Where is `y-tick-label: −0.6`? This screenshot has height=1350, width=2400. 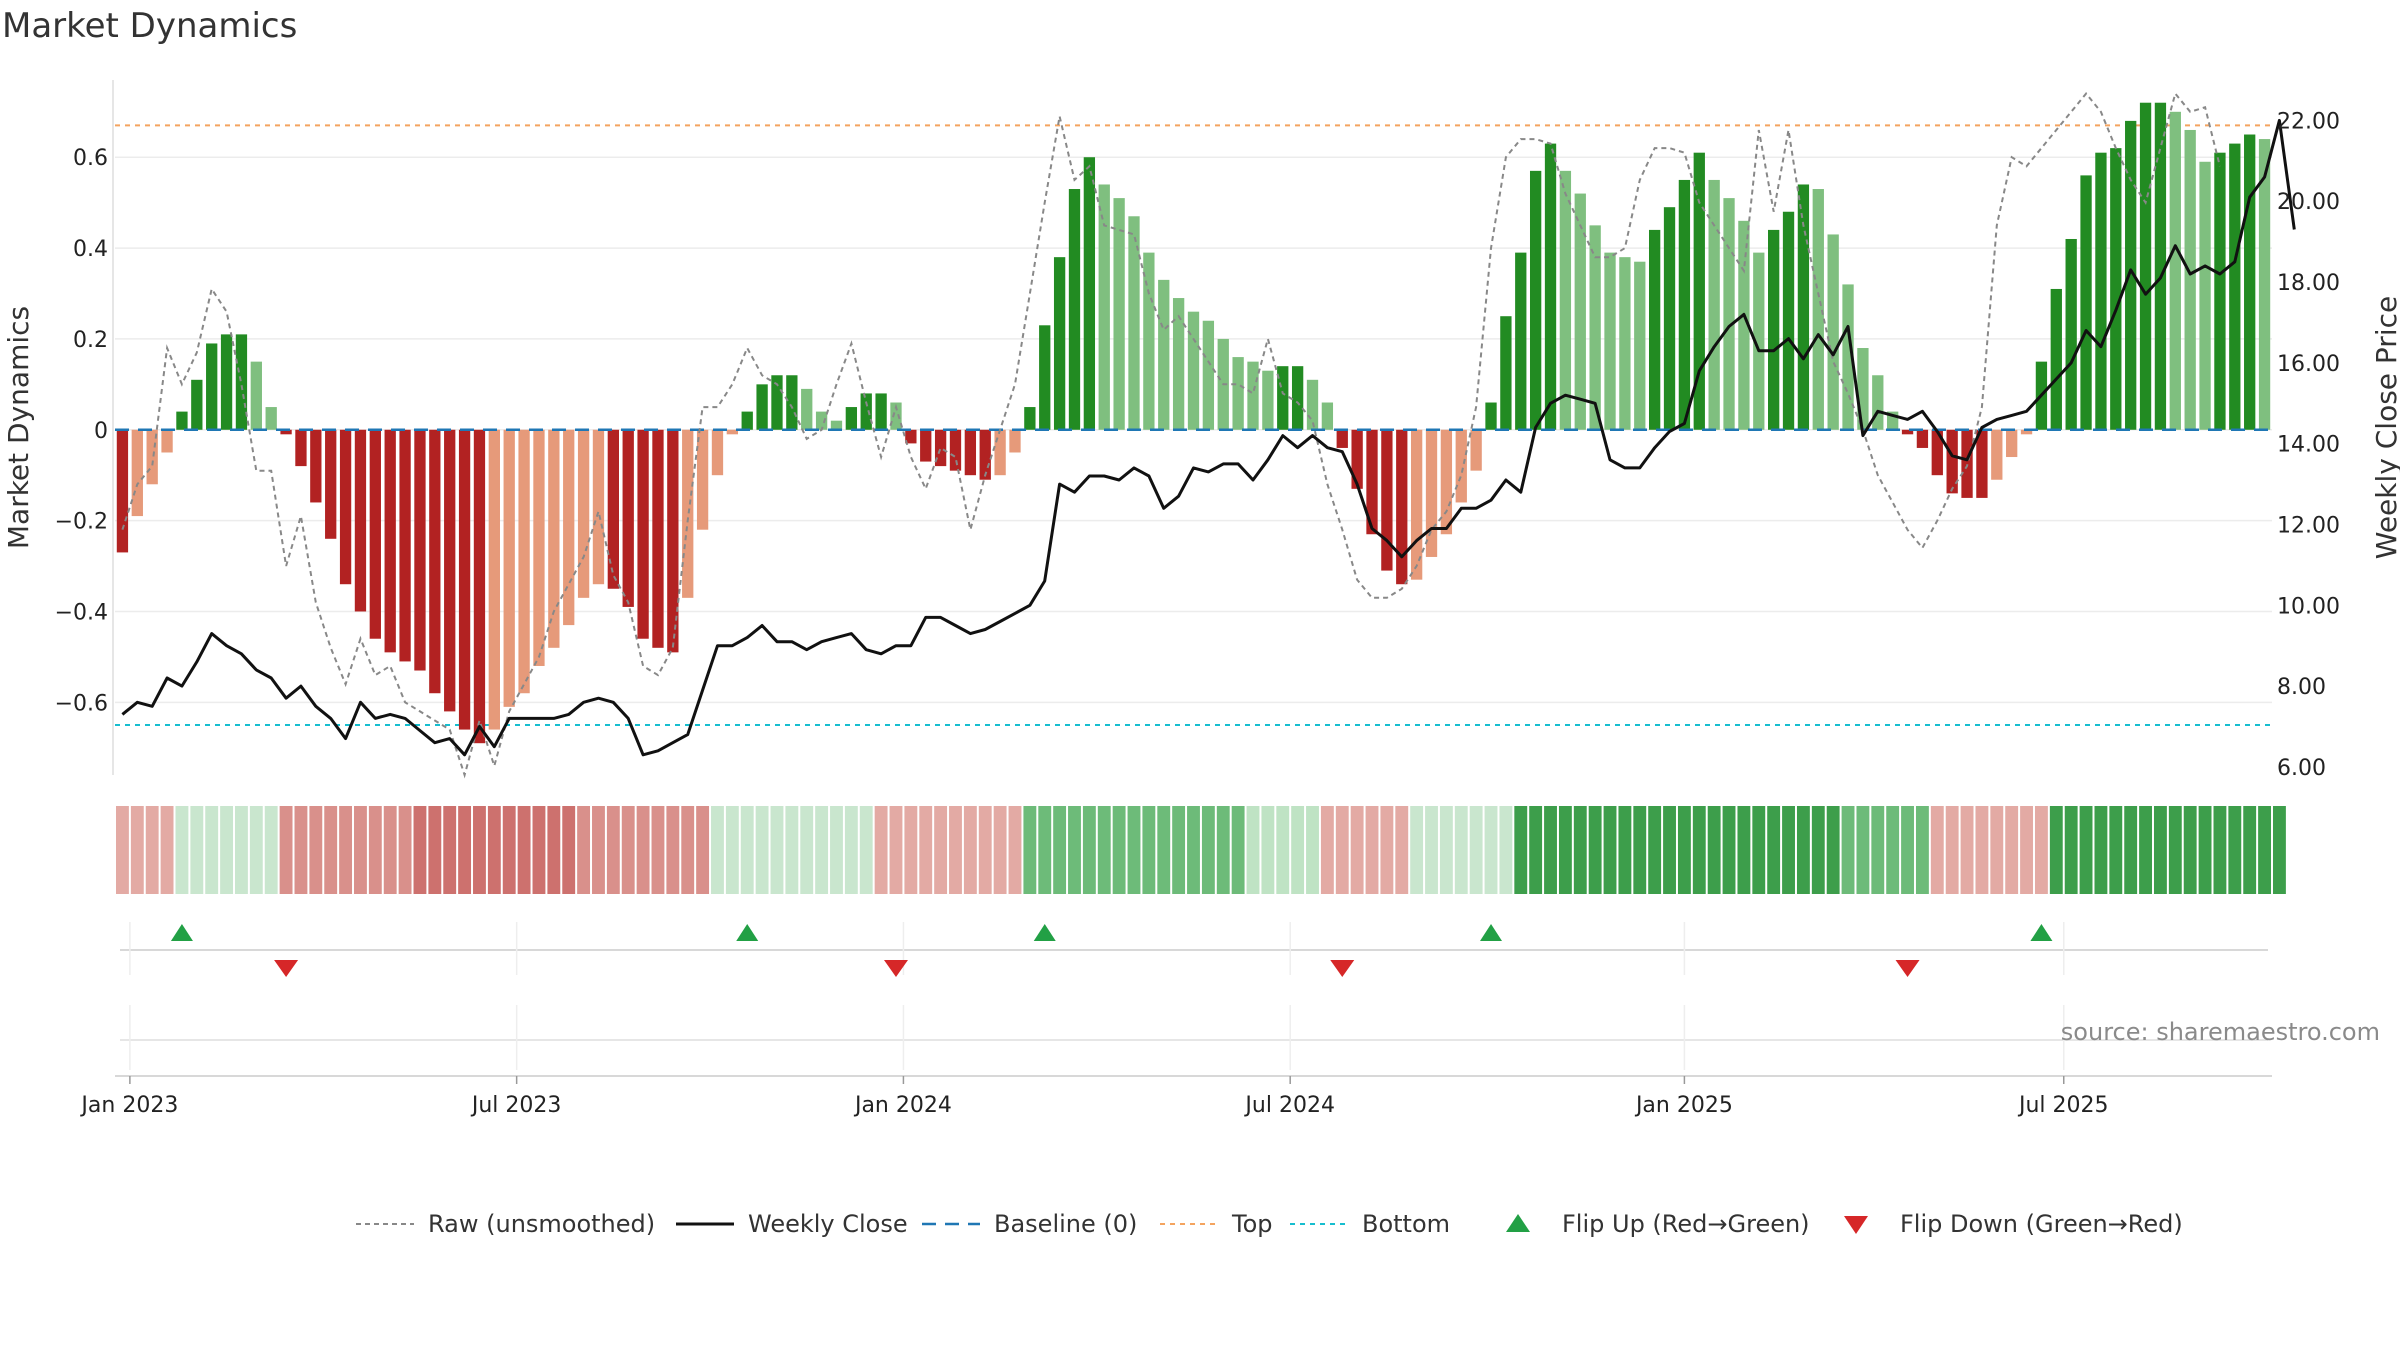 y-tick-label: −0.6 is located at coordinates (81, 703).